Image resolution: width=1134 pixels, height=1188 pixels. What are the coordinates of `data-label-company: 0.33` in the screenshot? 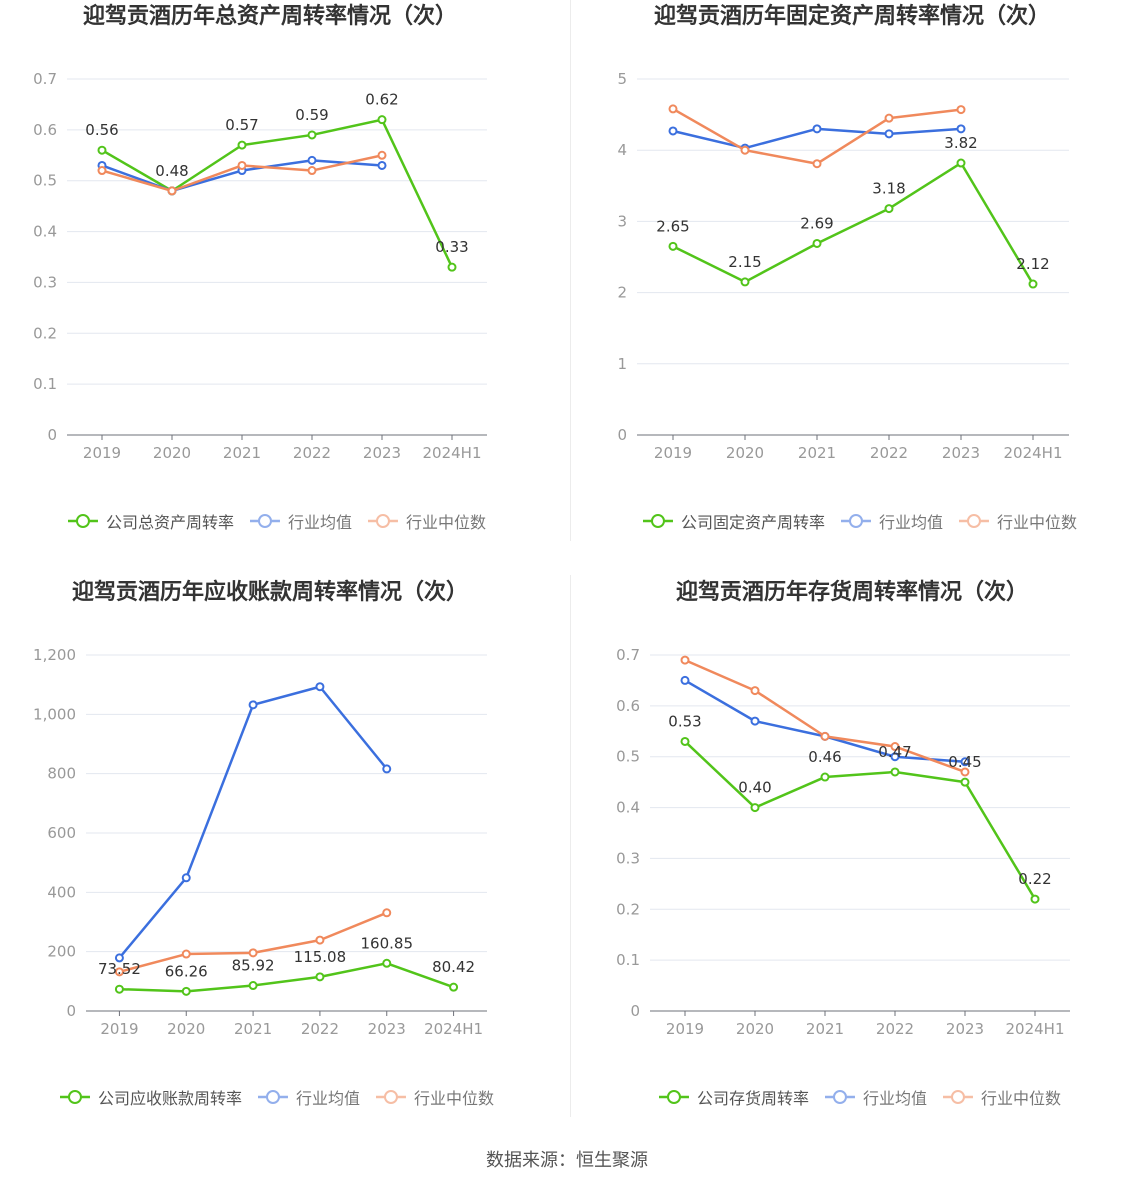 It's located at (451, 247).